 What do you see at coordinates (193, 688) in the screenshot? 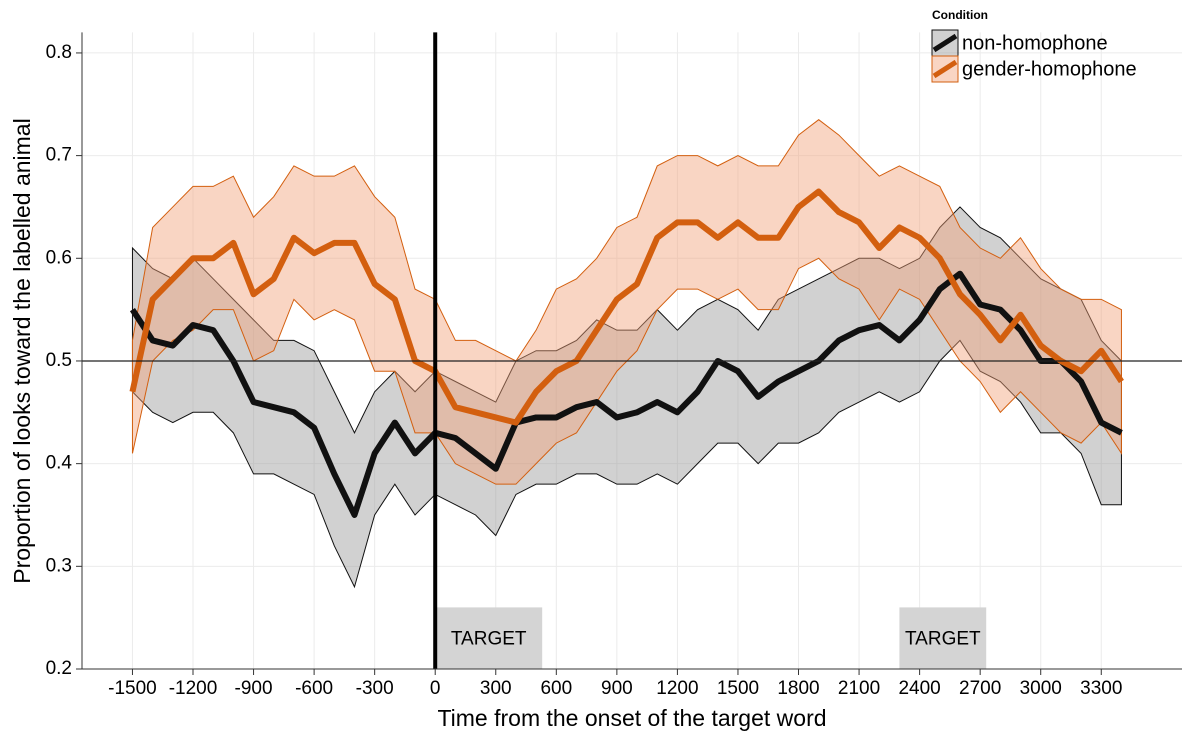
I see `x-tick-label: -1200` at bounding box center [193, 688].